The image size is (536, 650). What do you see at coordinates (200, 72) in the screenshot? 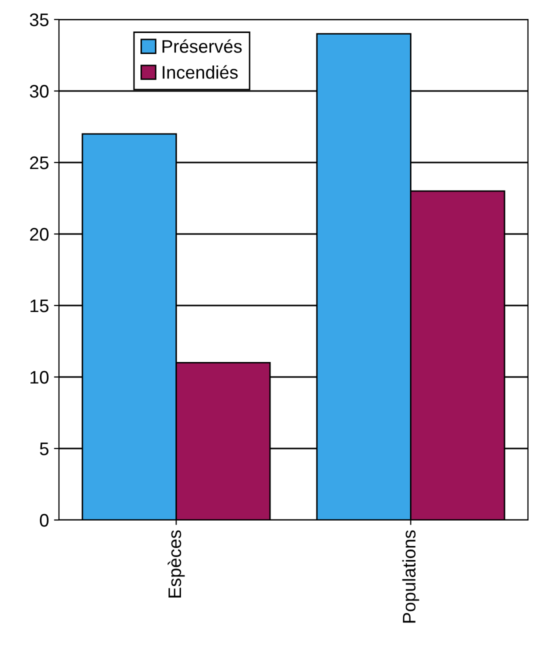
I see `legend-label: Incendiés` at bounding box center [200, 72].